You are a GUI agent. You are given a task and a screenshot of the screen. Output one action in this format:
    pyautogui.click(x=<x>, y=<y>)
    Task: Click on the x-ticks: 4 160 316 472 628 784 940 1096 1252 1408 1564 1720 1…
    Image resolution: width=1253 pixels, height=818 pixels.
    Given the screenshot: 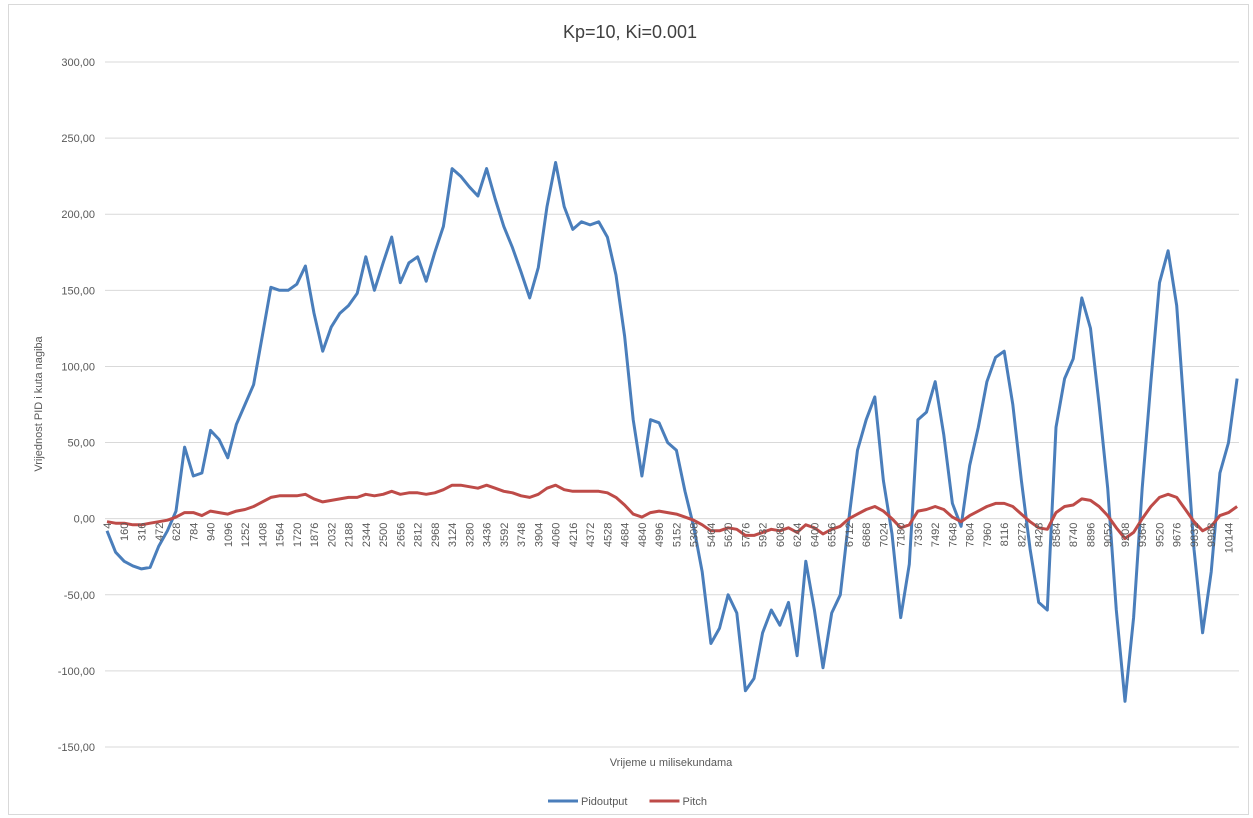 What is the action you would take?
    pyautogui.click(x=669, y=538)
    